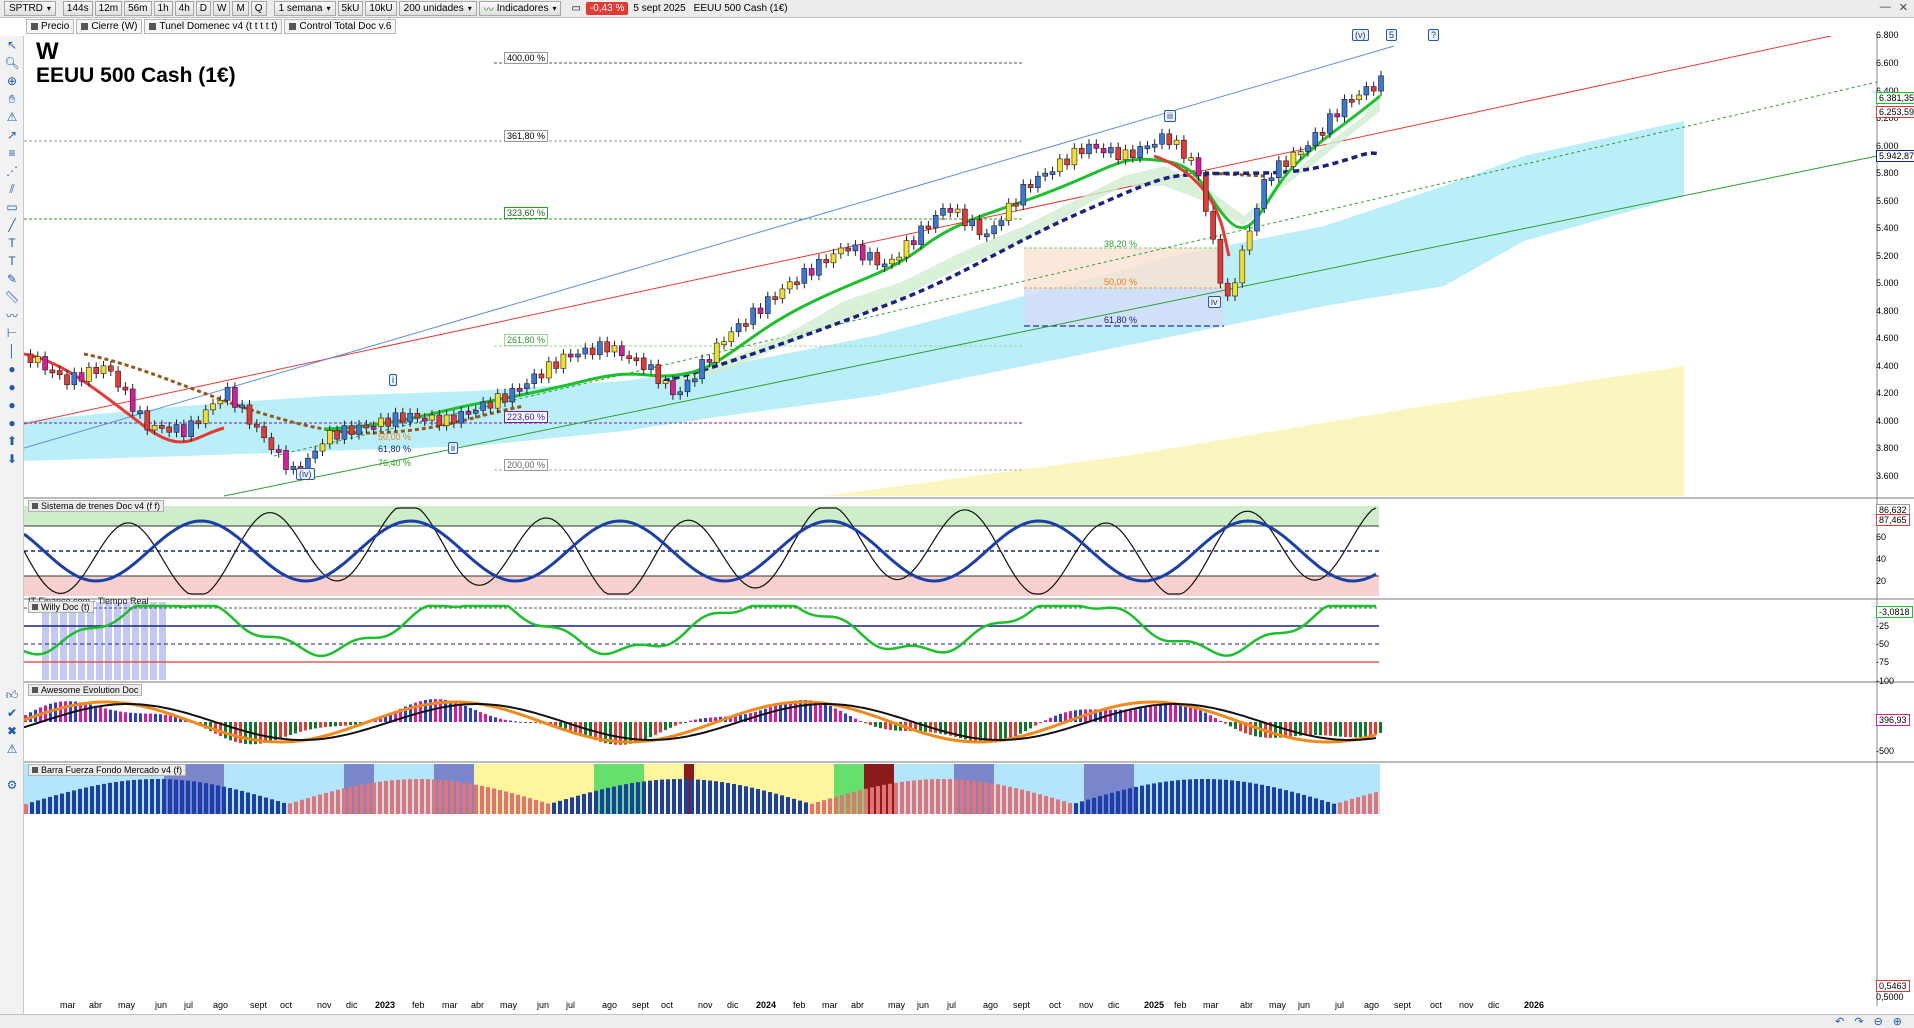  Describe the element at coordinates (30, 8) in the screenshot. I see `symbol-selector: SPTRD` at that location.